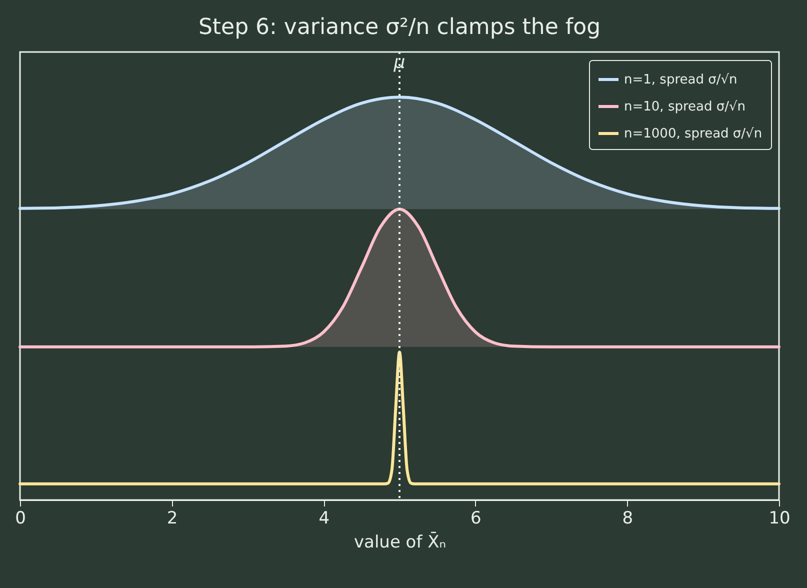 This screenshot has width=807, height=588. I want to click on legend-label: n=10, spread σ/√n, so click(685, 107).